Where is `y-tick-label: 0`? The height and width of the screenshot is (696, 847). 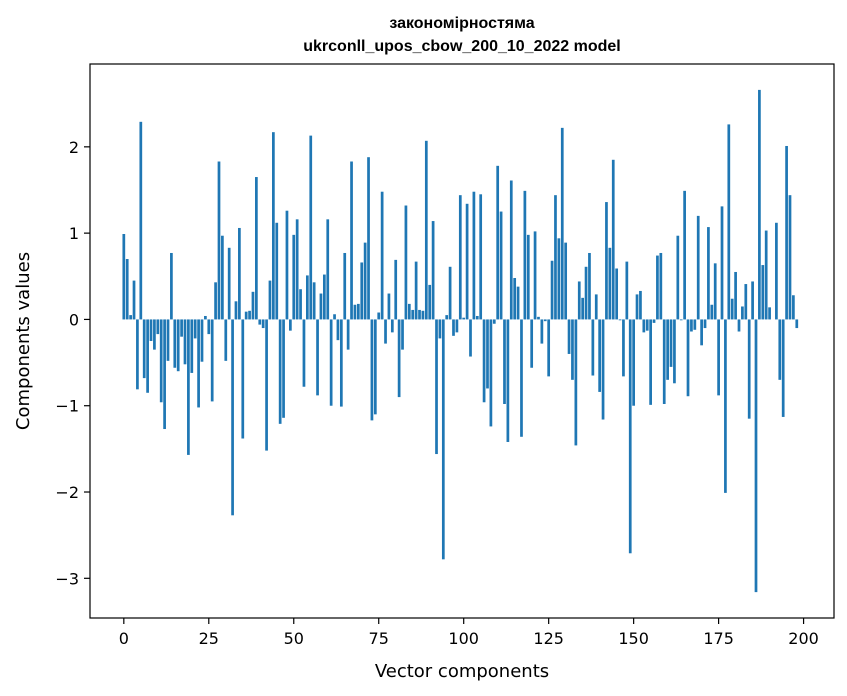 y-tick-label: 0 is located at coordinates (74, 319).